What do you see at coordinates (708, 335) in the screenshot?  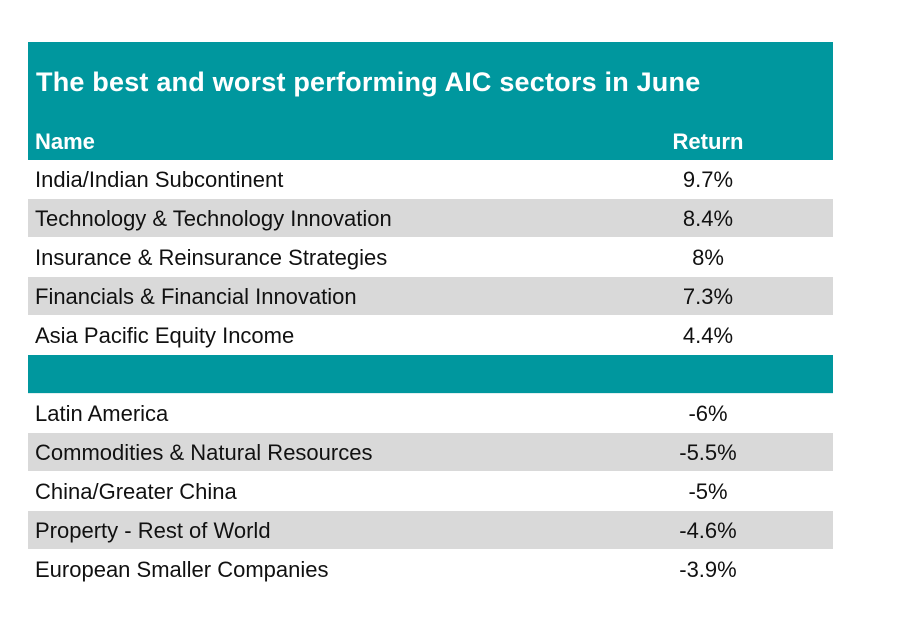 I see `sector-return: 4.4%` at bounding box center [708, 335].